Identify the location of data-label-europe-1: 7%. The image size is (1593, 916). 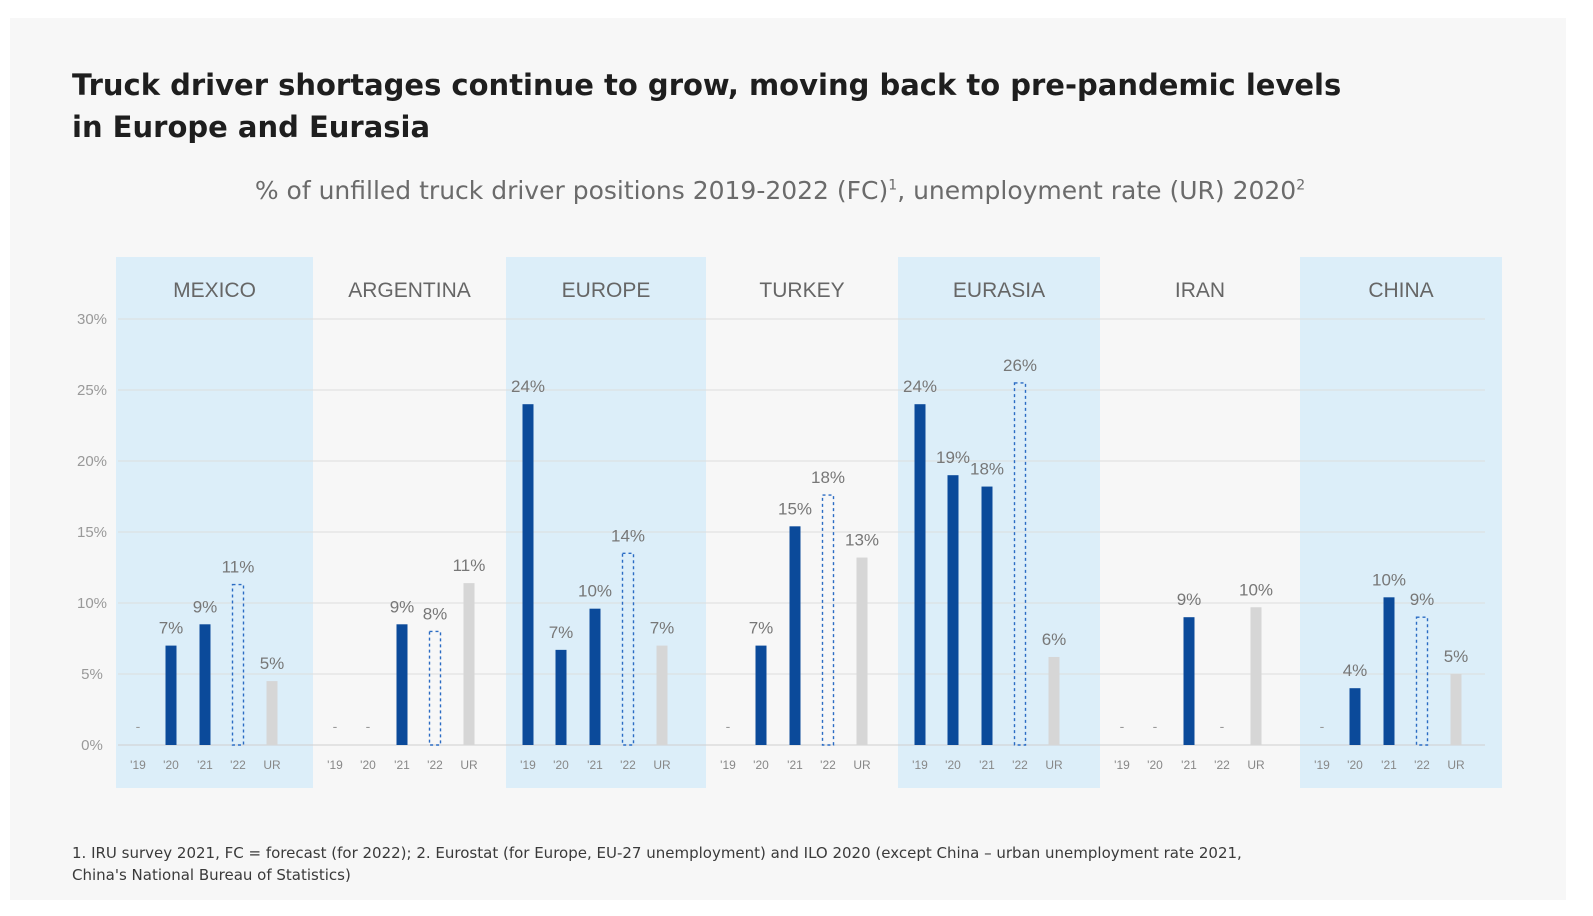
(561, 632).